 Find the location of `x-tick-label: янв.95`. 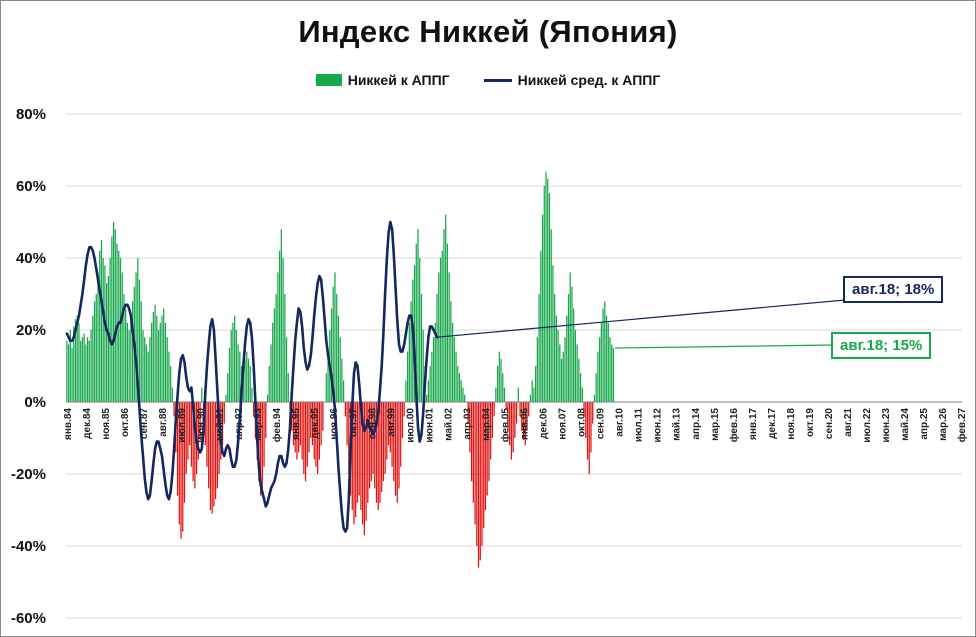

x-tick-label: янв.95 is located at coordinates (296, 424).